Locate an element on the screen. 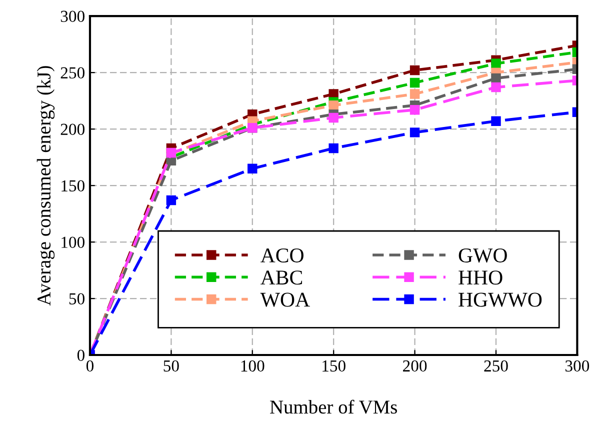 The height and width of the screenshot is (434, 592). x-tick-label: 300 is located at coordinates (577, 366).